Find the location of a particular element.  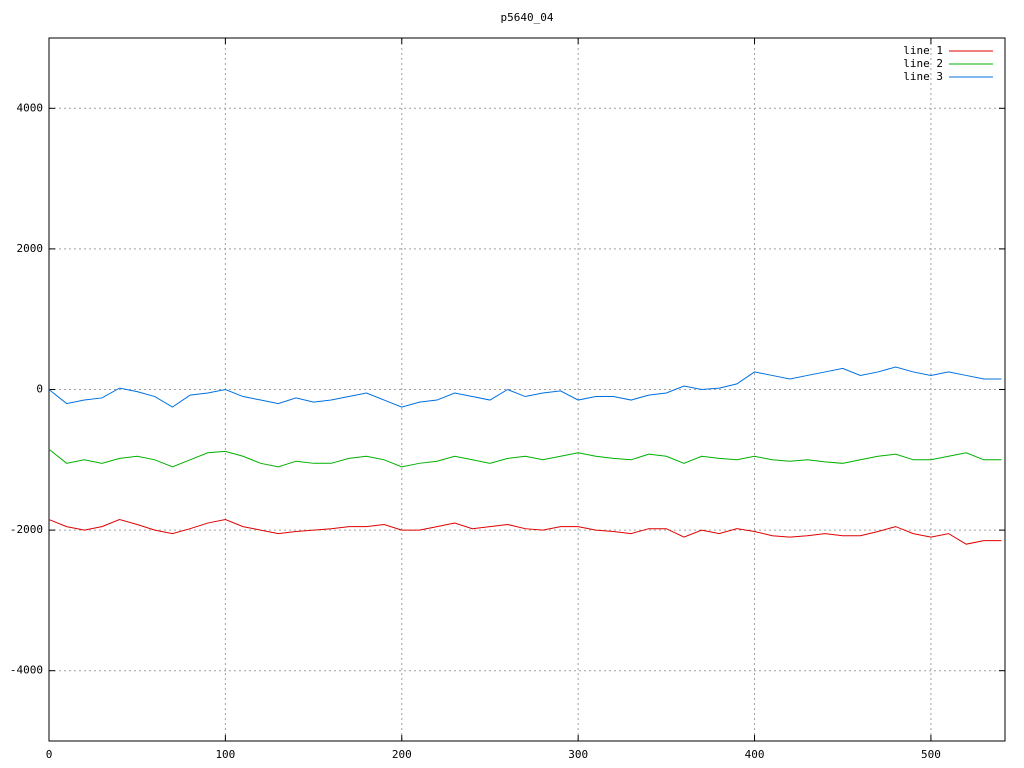

y-tick-label: 2000 is located at coordinates (30, 248).